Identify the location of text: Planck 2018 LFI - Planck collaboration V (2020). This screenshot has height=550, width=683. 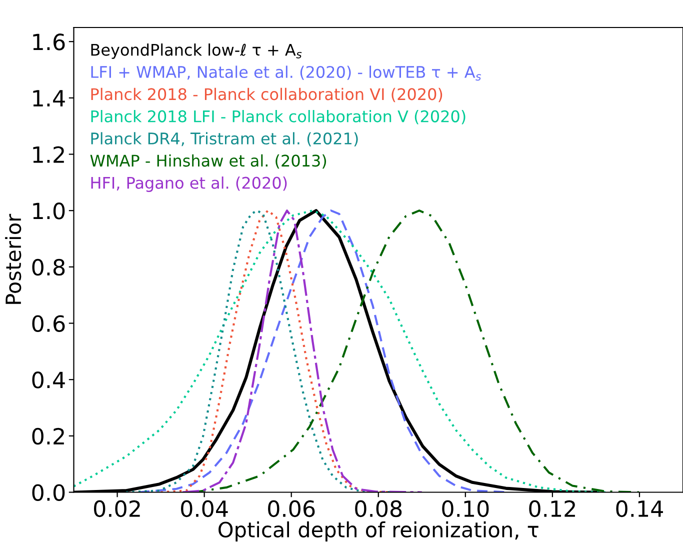
(278, 117).